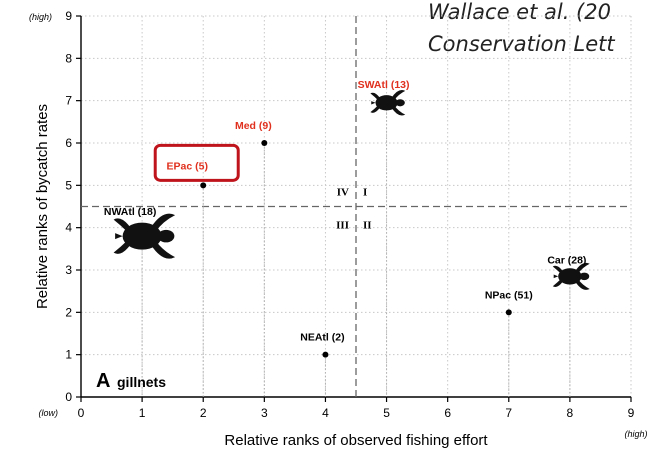 This screenshot has width=664, height=459. What do you see at coordinates (187, 166) in the screenshot?
I see `point-epac-label: EPac (5)` at bounding box center [187, 166].